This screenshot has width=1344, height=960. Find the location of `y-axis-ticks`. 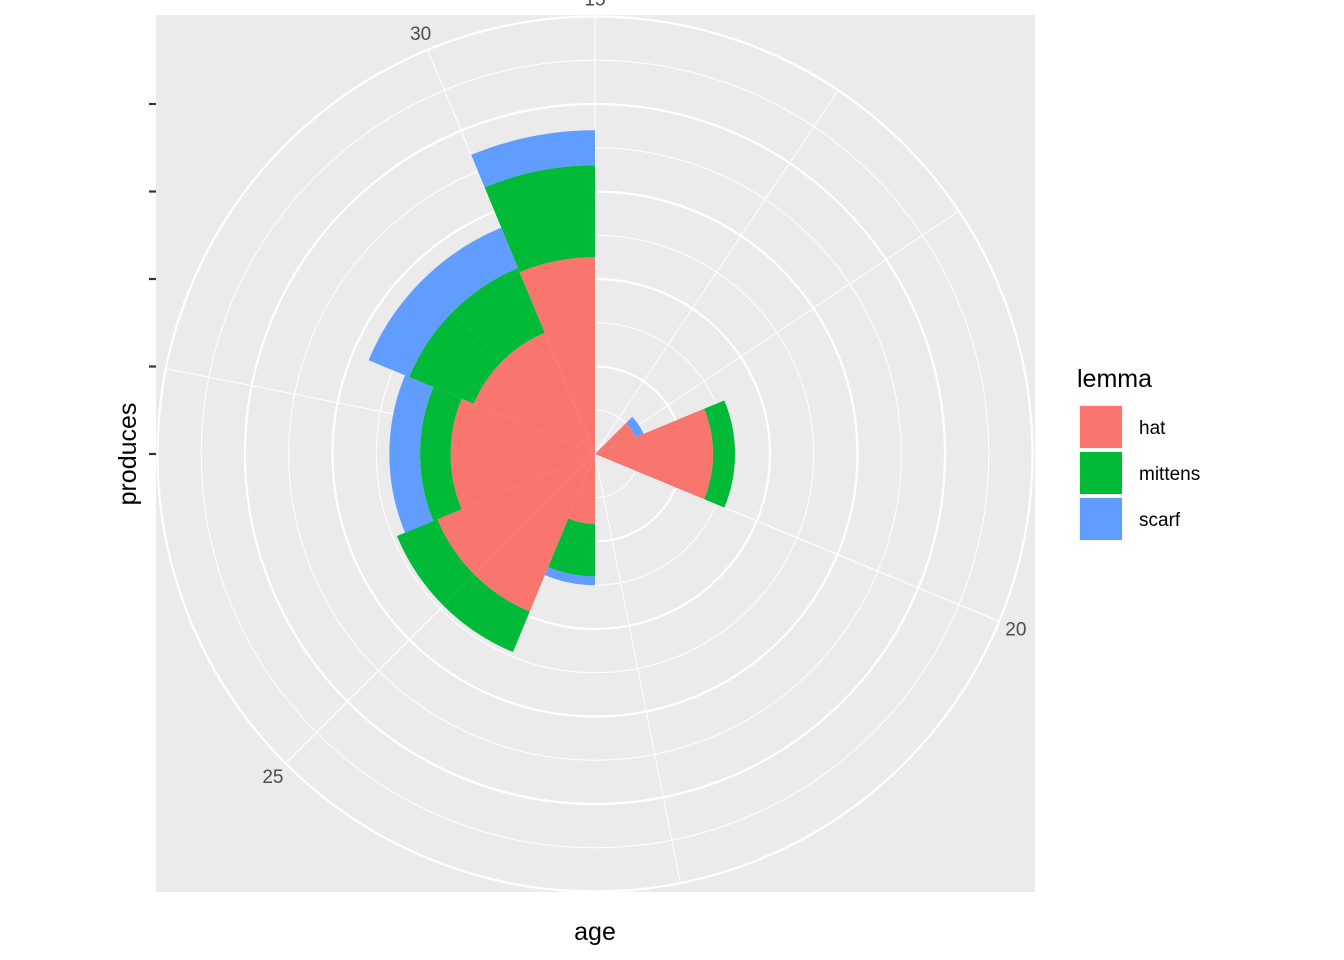

y-axis-ticks is located at coordinates (152, 279).